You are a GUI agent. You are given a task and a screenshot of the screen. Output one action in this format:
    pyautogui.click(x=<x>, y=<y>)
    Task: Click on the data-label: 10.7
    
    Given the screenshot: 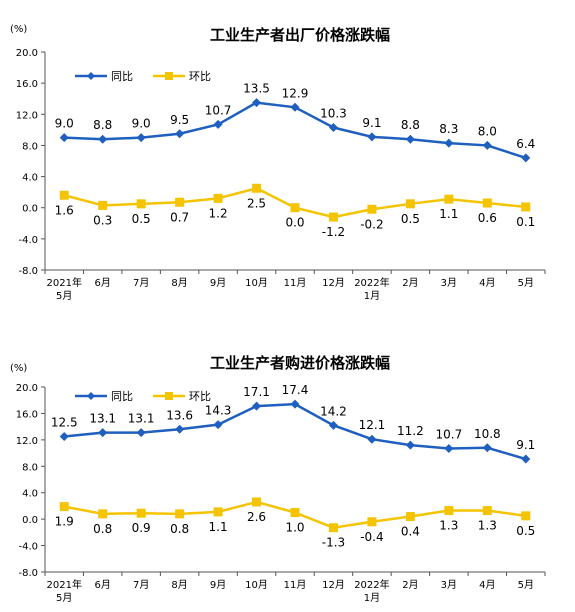 What is the action you would take?
    pyautogui.click(x=448, y=434)
    